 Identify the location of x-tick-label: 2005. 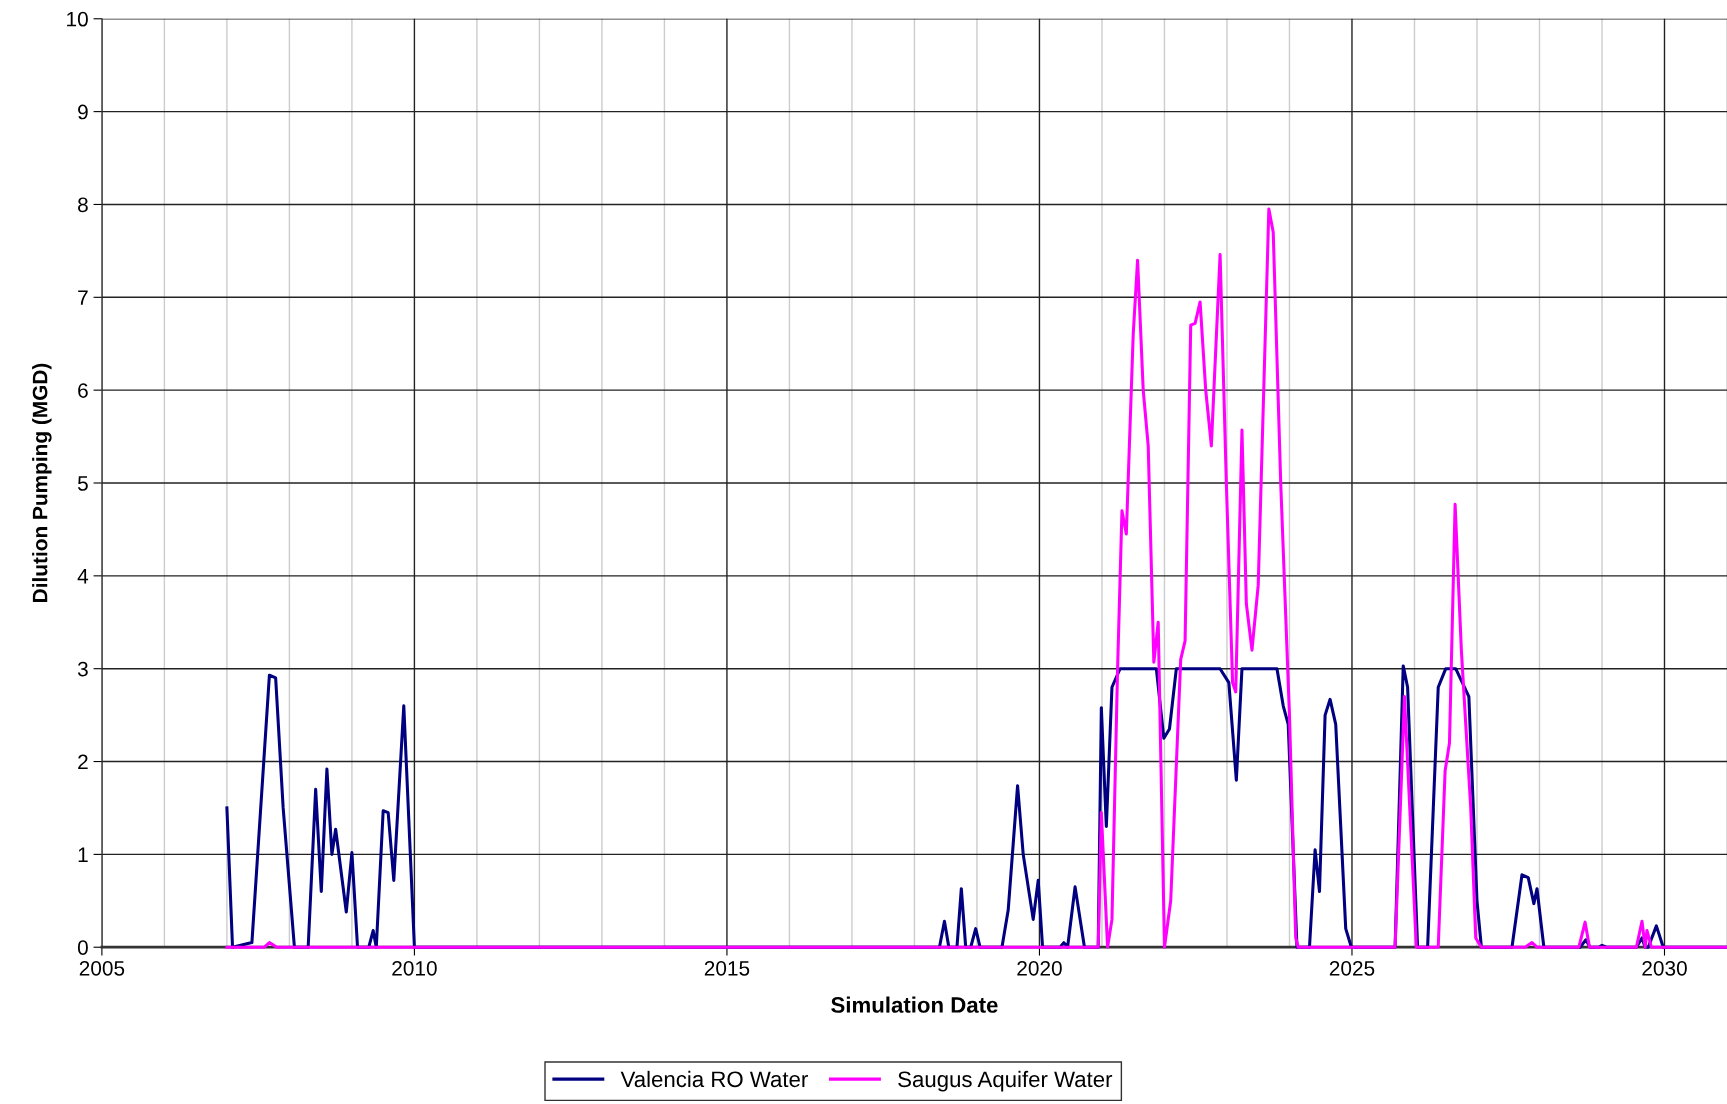
(102, 968).